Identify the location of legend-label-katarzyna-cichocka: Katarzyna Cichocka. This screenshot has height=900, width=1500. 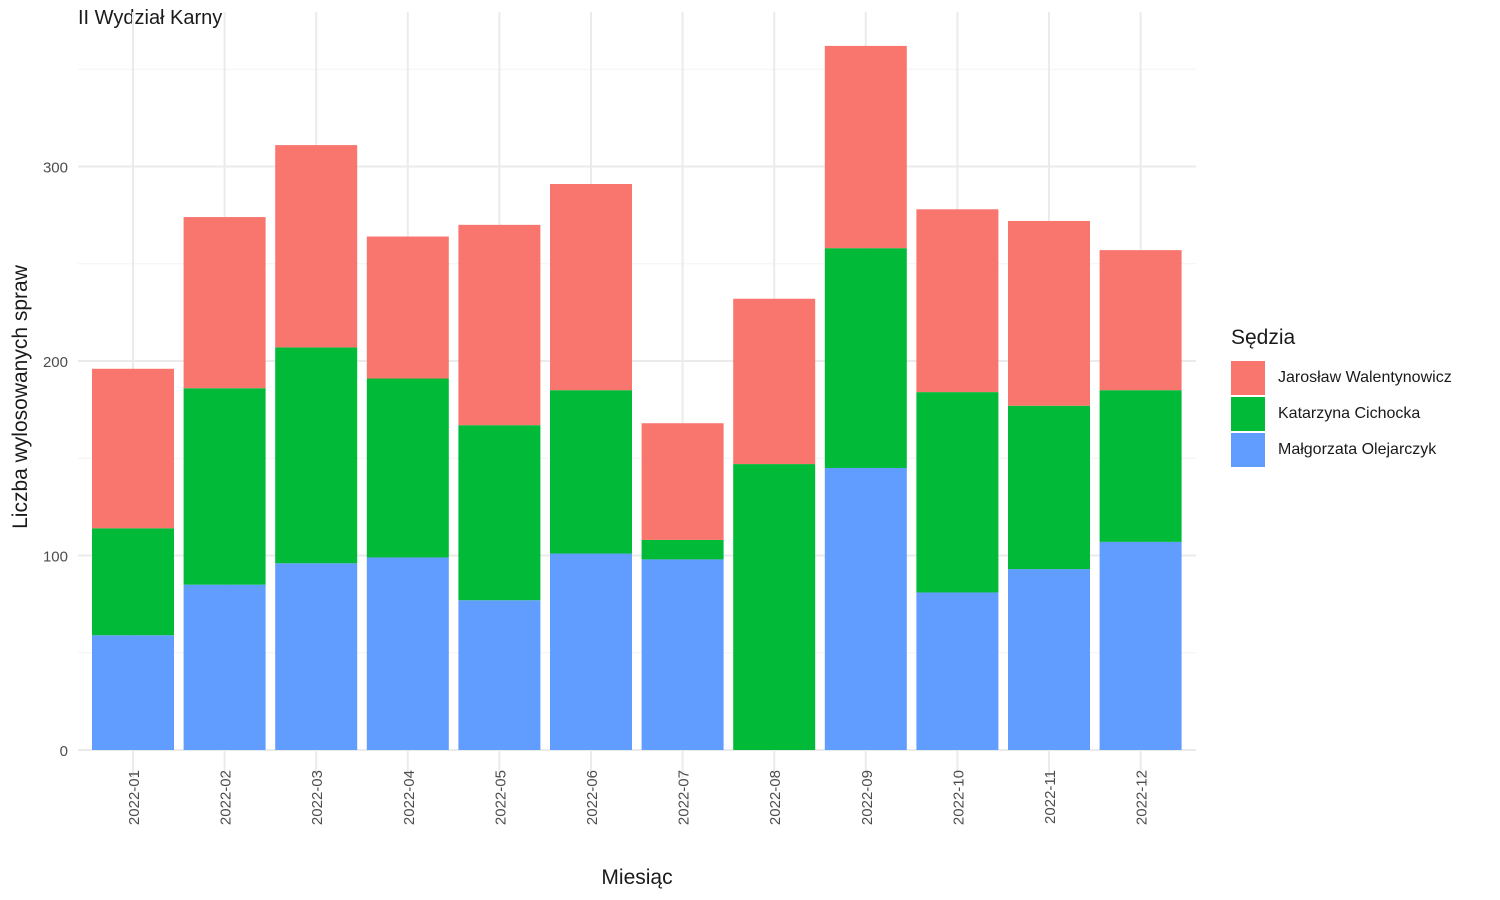
(1349, 413).